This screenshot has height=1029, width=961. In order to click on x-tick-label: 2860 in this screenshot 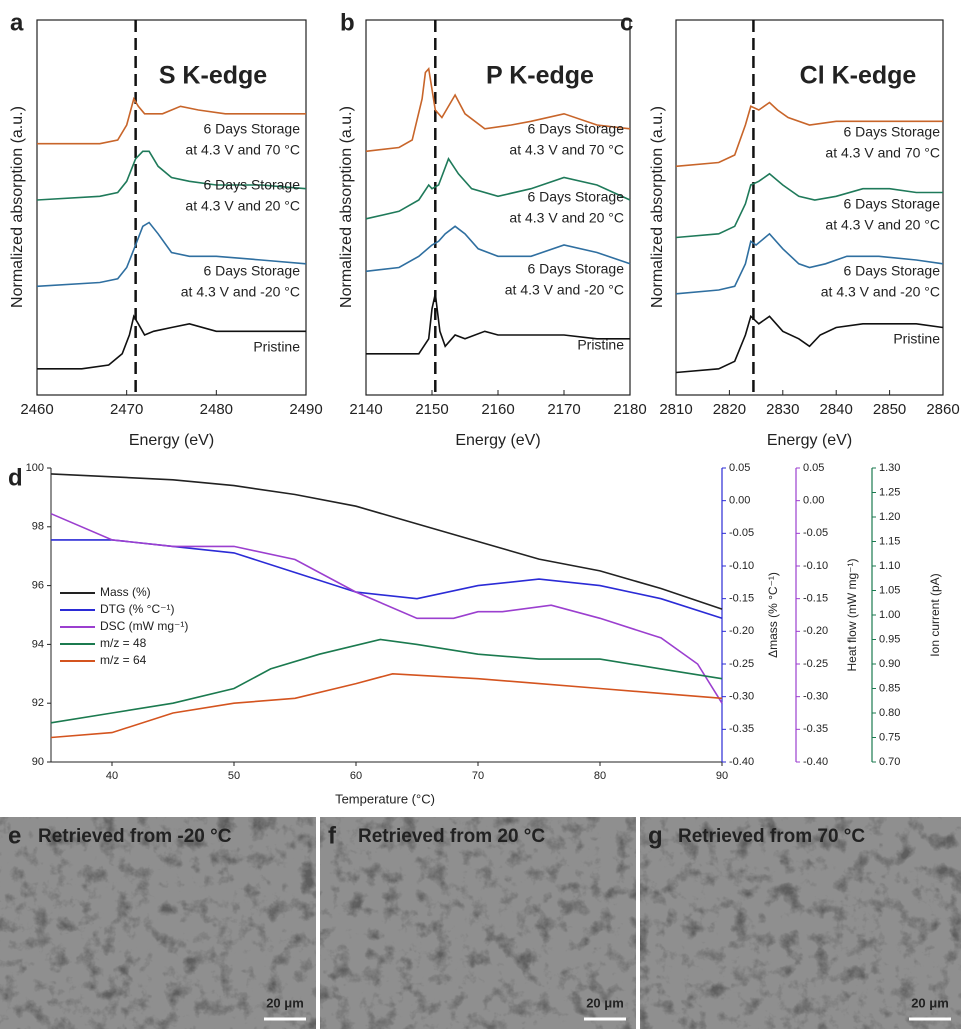, I will do `click(942, 409)`.